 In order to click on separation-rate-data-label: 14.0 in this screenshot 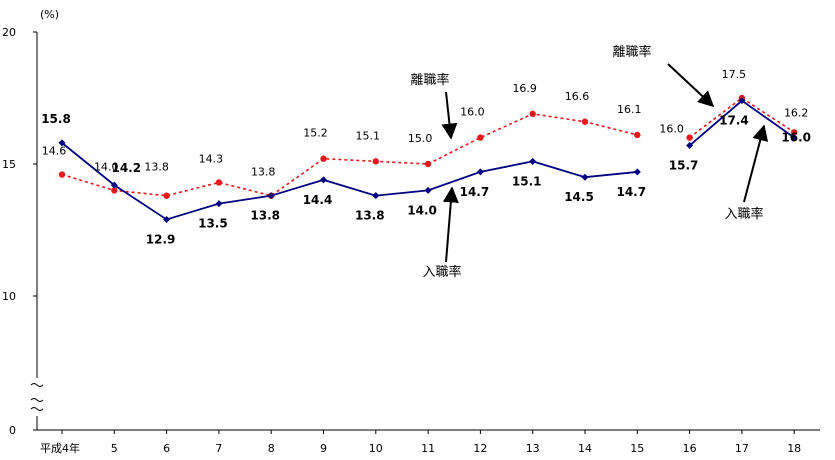, I will do `click(106, 166)`.